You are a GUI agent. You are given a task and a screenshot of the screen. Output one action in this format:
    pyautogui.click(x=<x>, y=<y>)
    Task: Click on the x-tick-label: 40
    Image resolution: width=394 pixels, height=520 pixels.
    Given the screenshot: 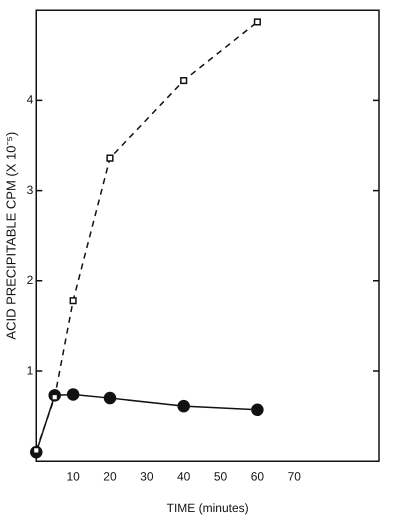 What is the action you would take?
    pyautogui.click(x=184, y=477)
    